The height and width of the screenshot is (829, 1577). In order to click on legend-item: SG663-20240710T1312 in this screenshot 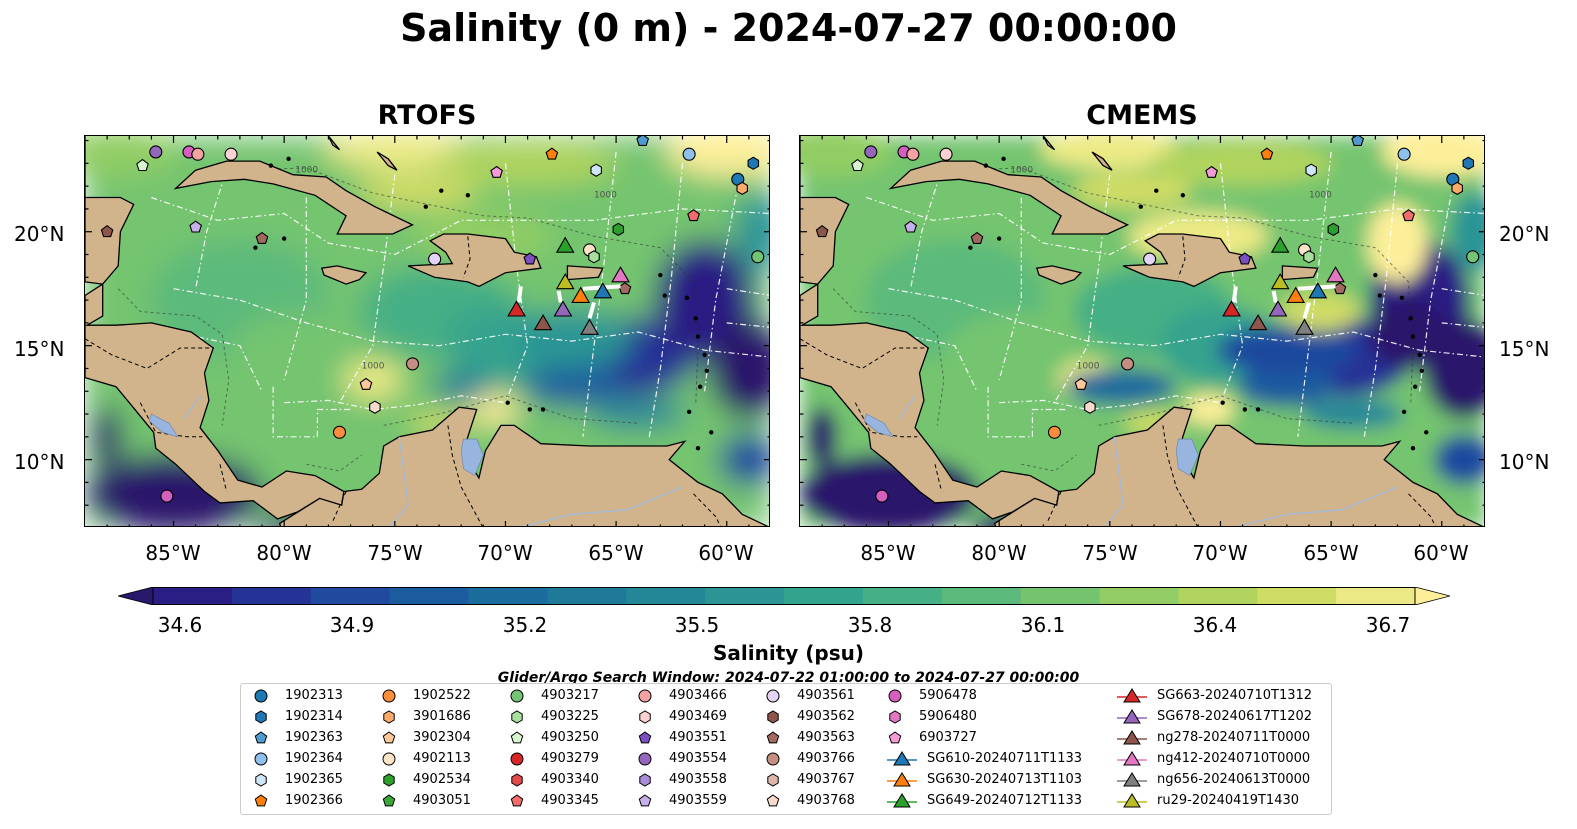, I will do `click(1214, 695)`.